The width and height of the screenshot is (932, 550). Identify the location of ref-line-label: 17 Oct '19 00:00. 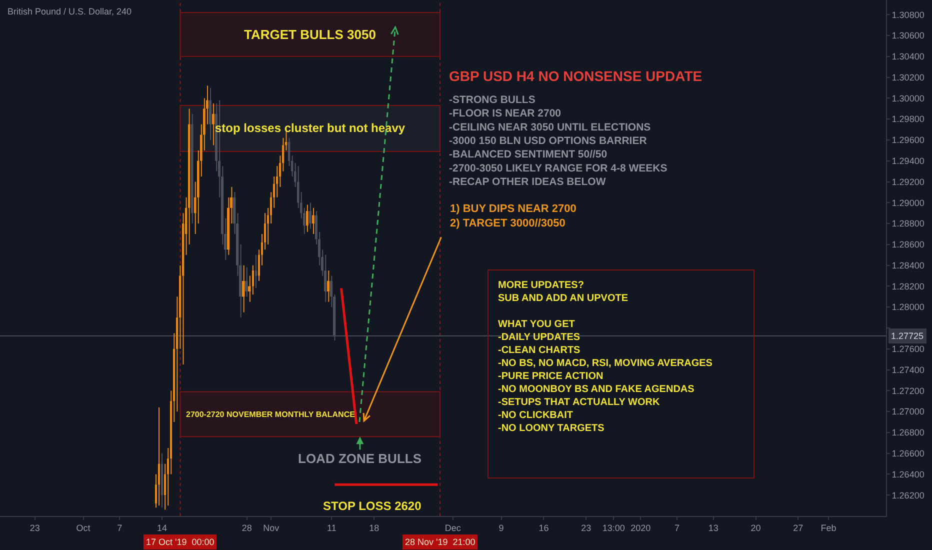
(180, 542).